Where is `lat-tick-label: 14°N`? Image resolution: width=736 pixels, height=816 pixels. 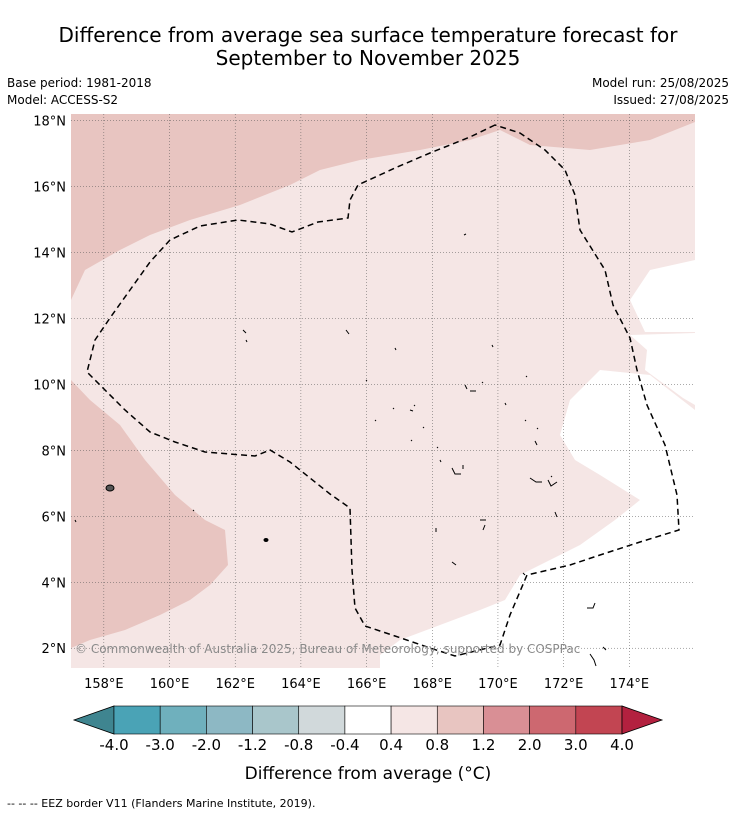 lat-tick-label: 14°N is located at coordinates (49, 254).